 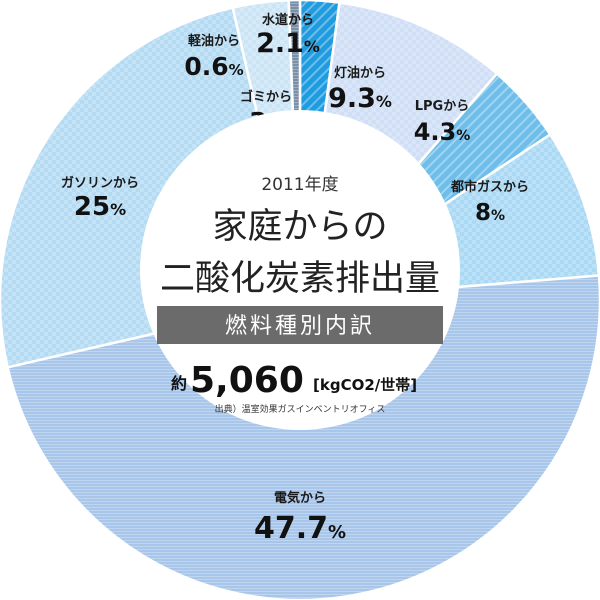 What do you see at coordinates (299, 185) in the screenshot?
I see `center-year: 2011年度` at bounding box center [299, 185].